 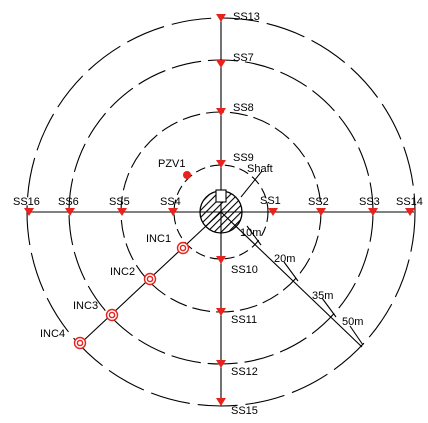 I want to click on shaft-label: Shaft, so click(x=260, y=169).